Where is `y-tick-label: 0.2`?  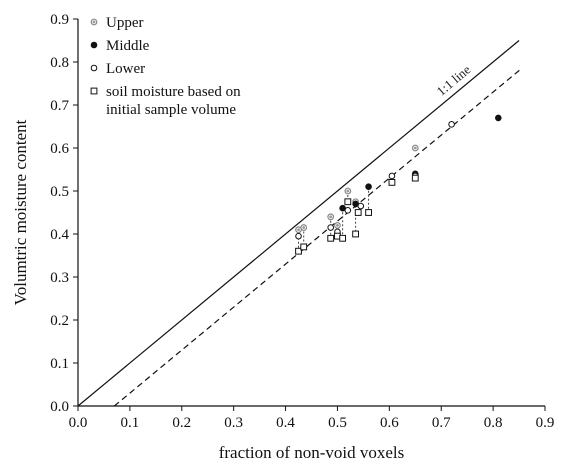 y-tick-label: 0.2 is located at coordinates (59, 321).